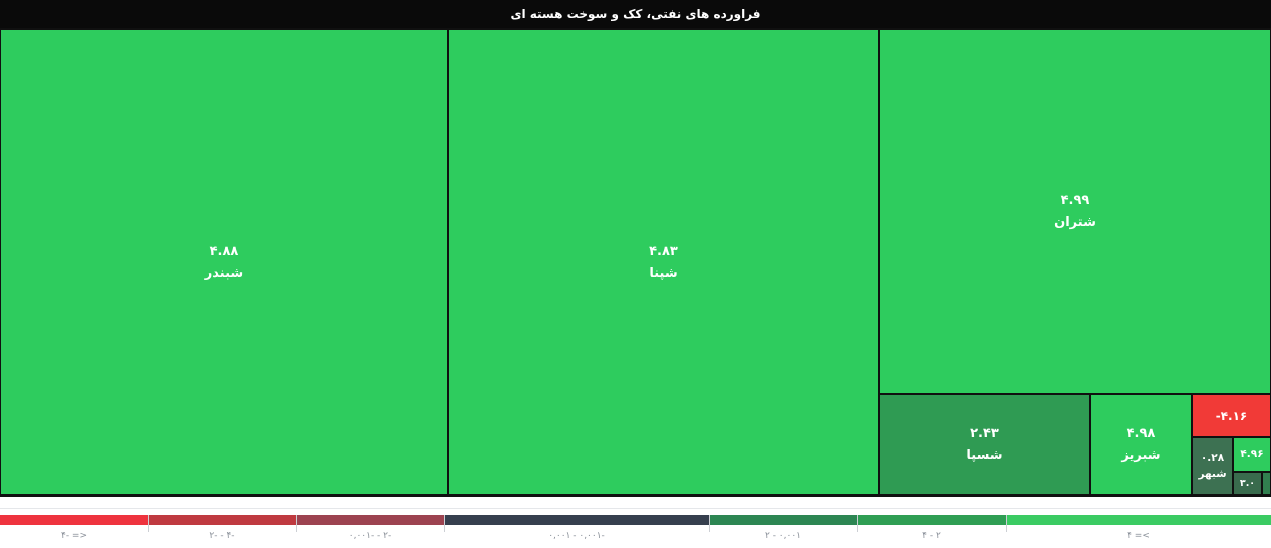 The height and width of the screenshot is (548, 1271). I want to click on tile-value: ۳.۰, so click(1247, 483).